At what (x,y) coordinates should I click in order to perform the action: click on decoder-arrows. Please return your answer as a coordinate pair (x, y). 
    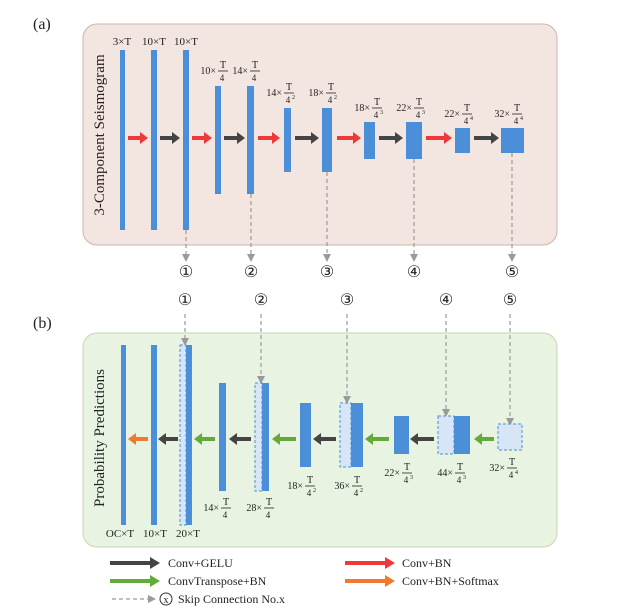
    Looking at the image, I should click on (311, 439).